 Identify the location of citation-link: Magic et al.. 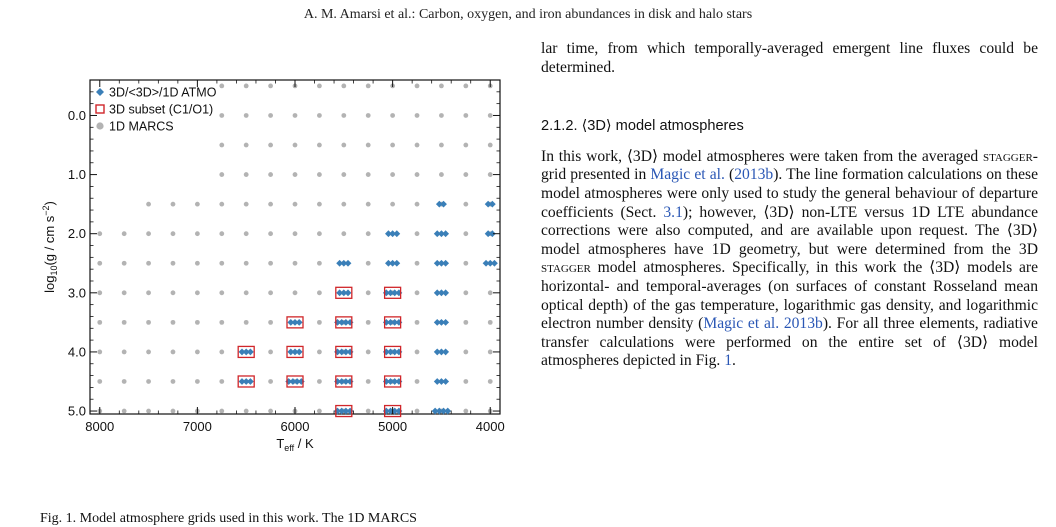
(687, 175).